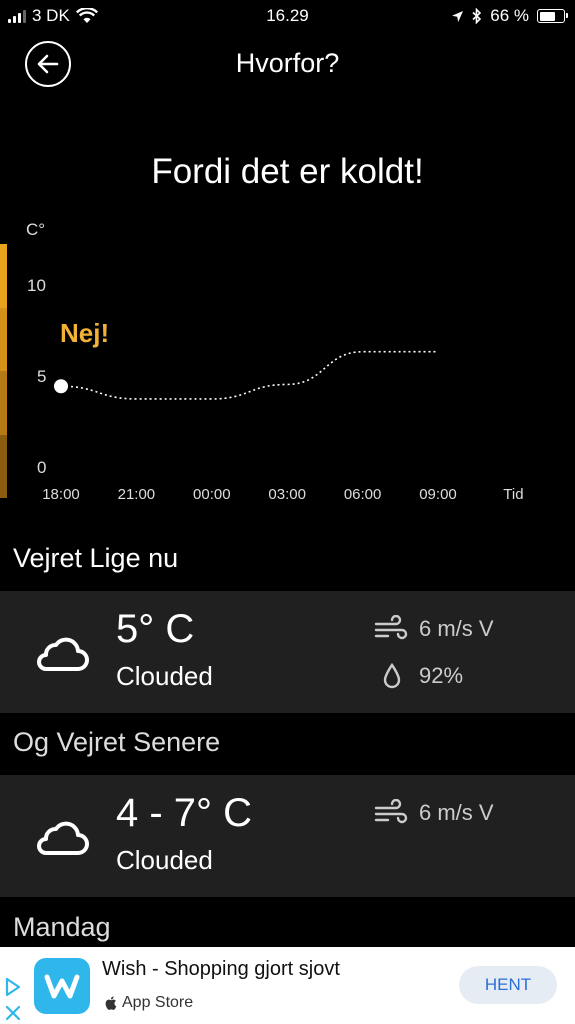  I want to click on status-right: 66 %, so click(509, 16).